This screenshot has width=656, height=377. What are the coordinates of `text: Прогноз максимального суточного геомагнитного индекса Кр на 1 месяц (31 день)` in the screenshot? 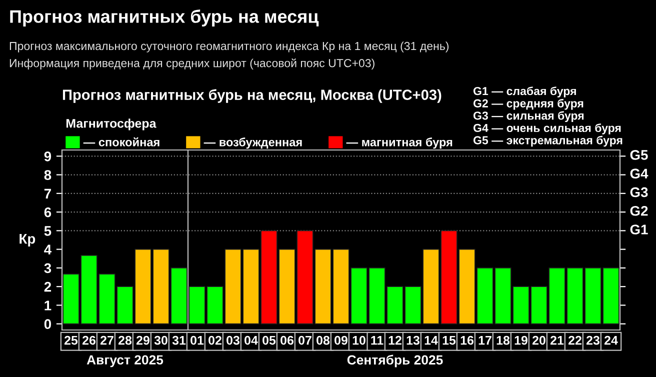 It's located at (229, 47).